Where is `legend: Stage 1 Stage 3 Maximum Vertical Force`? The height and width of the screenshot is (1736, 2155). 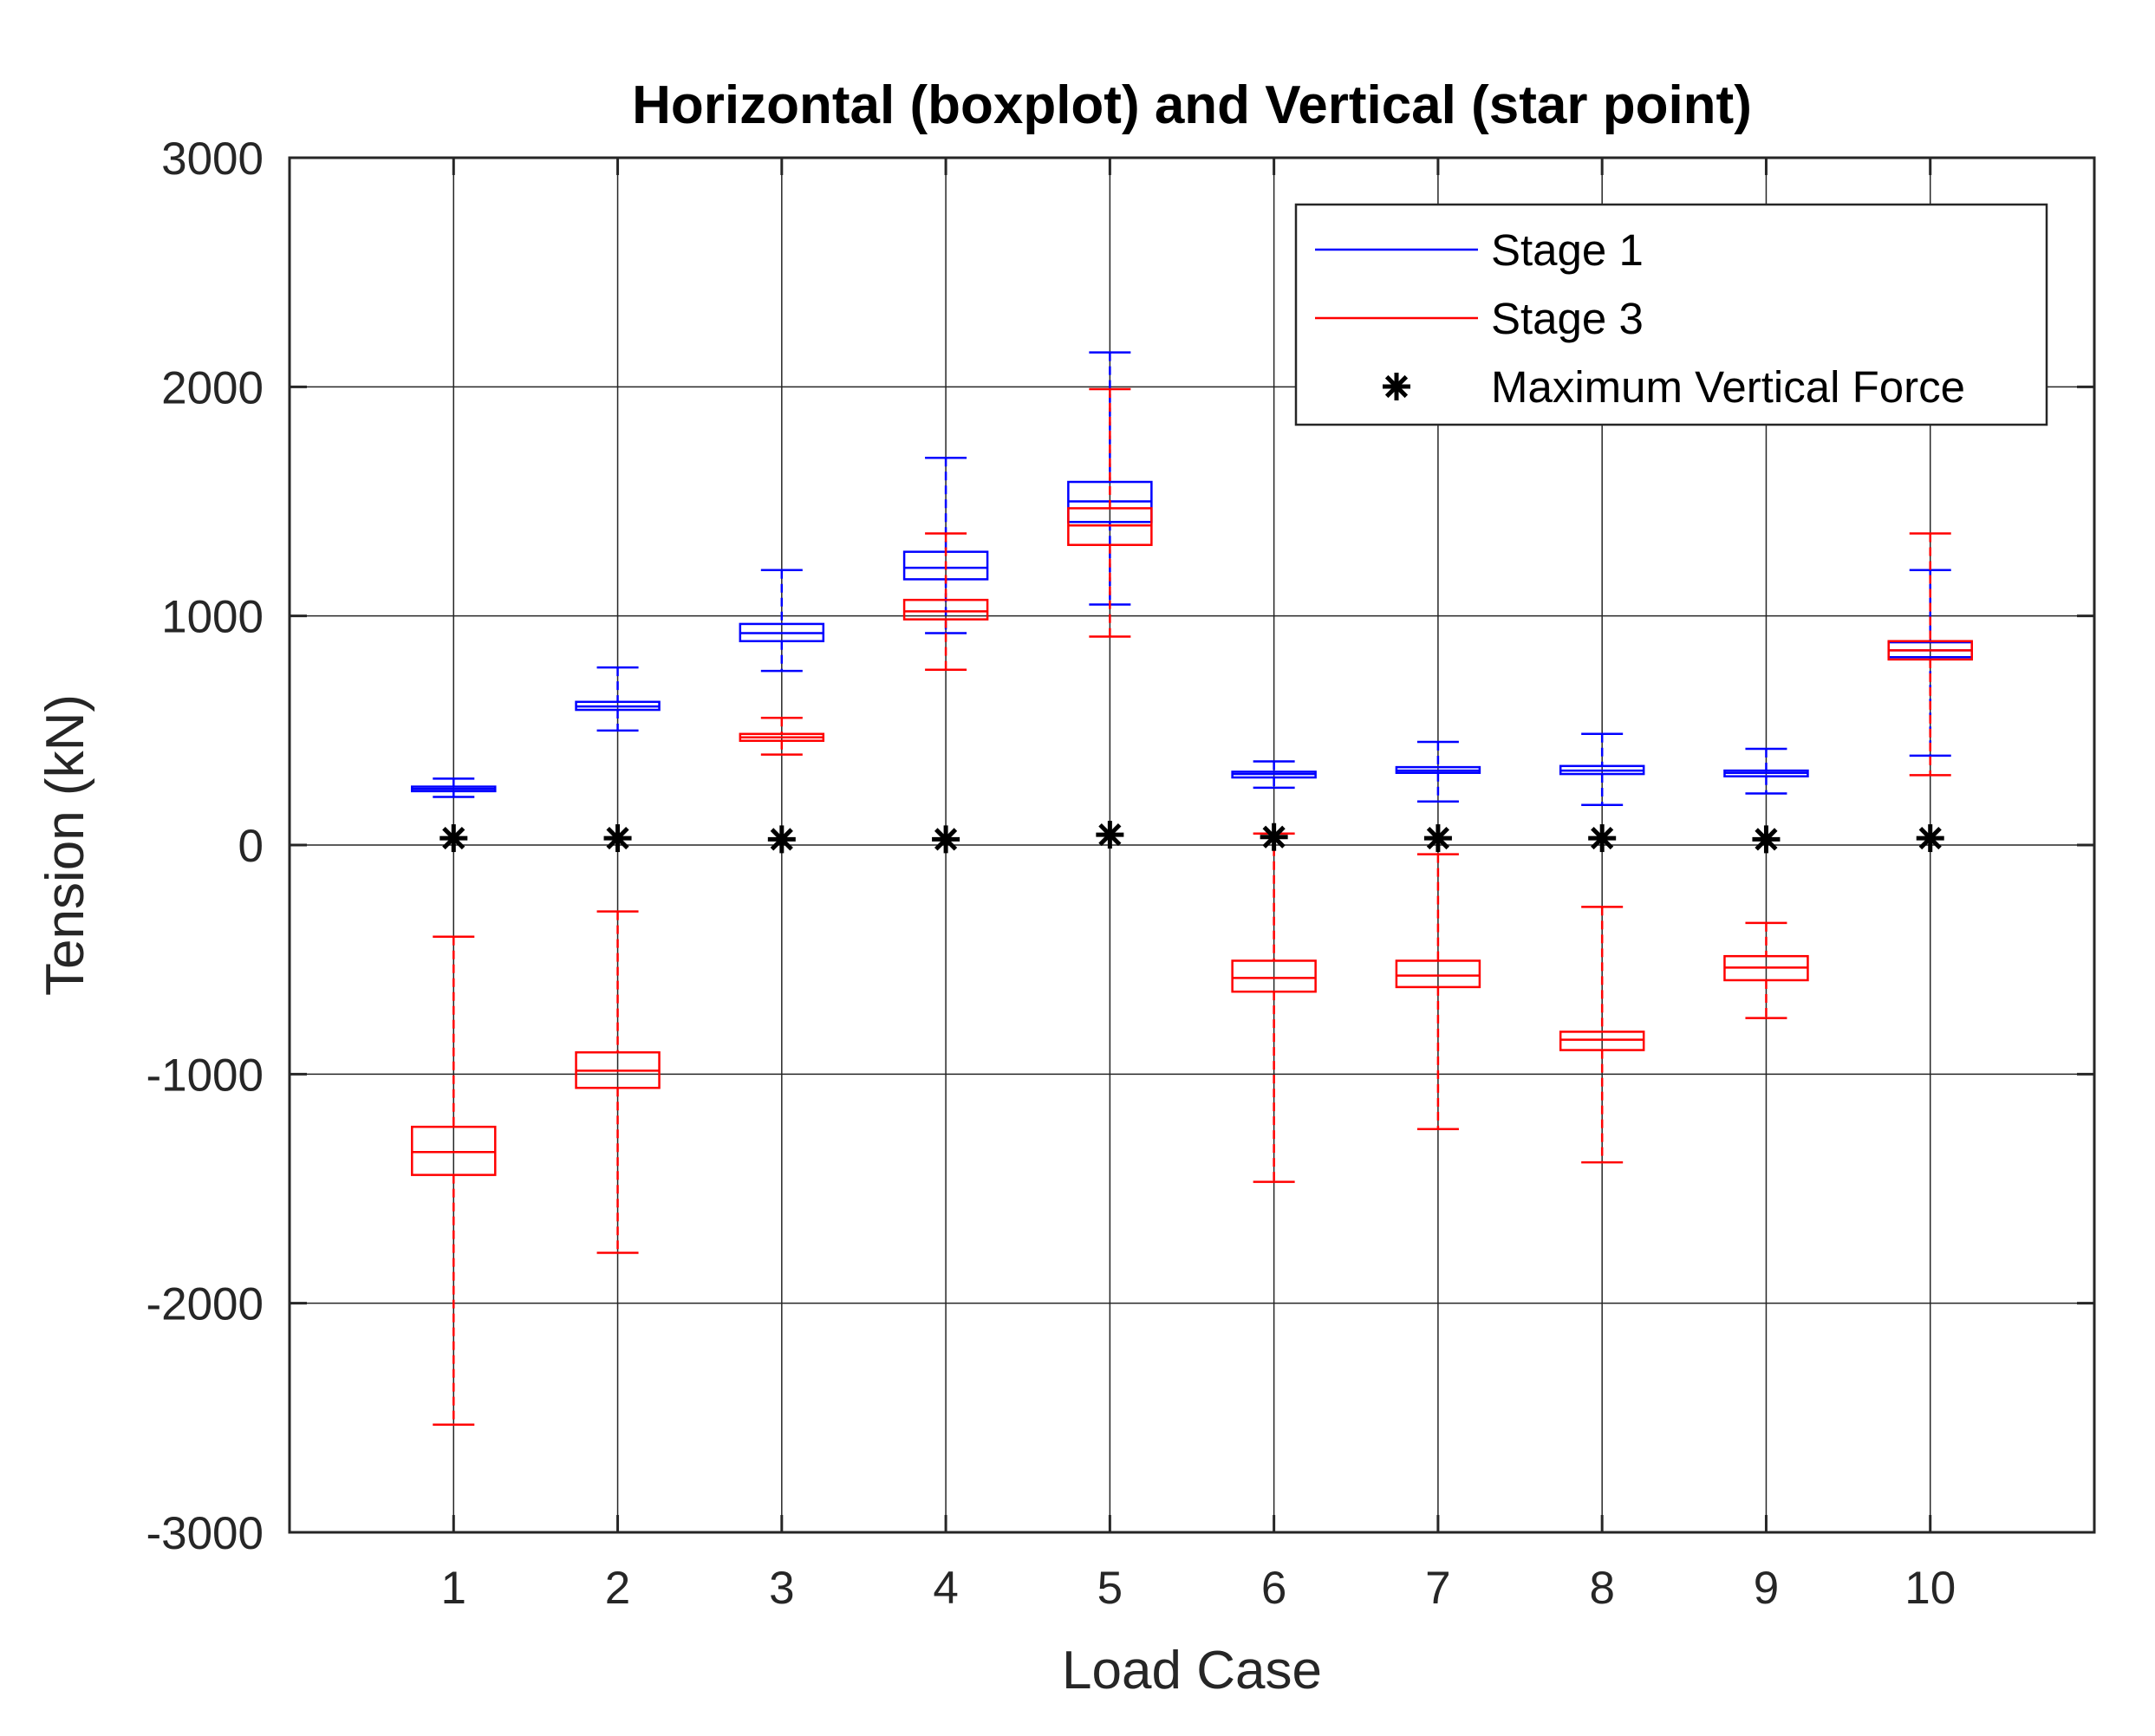 legend: Stage 1 Stage 3 Maximum Vertical Force is located at coordinates (1671, 315).